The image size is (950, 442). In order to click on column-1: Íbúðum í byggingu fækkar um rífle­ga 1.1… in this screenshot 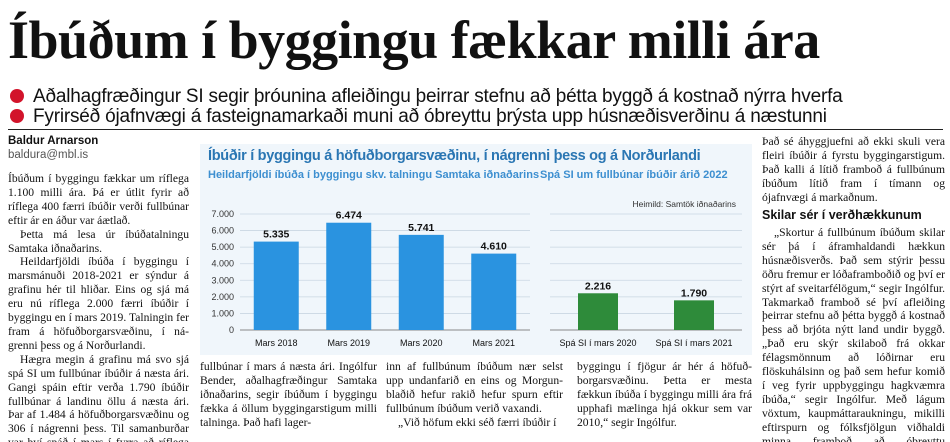, I will do `click(98, 307)`.